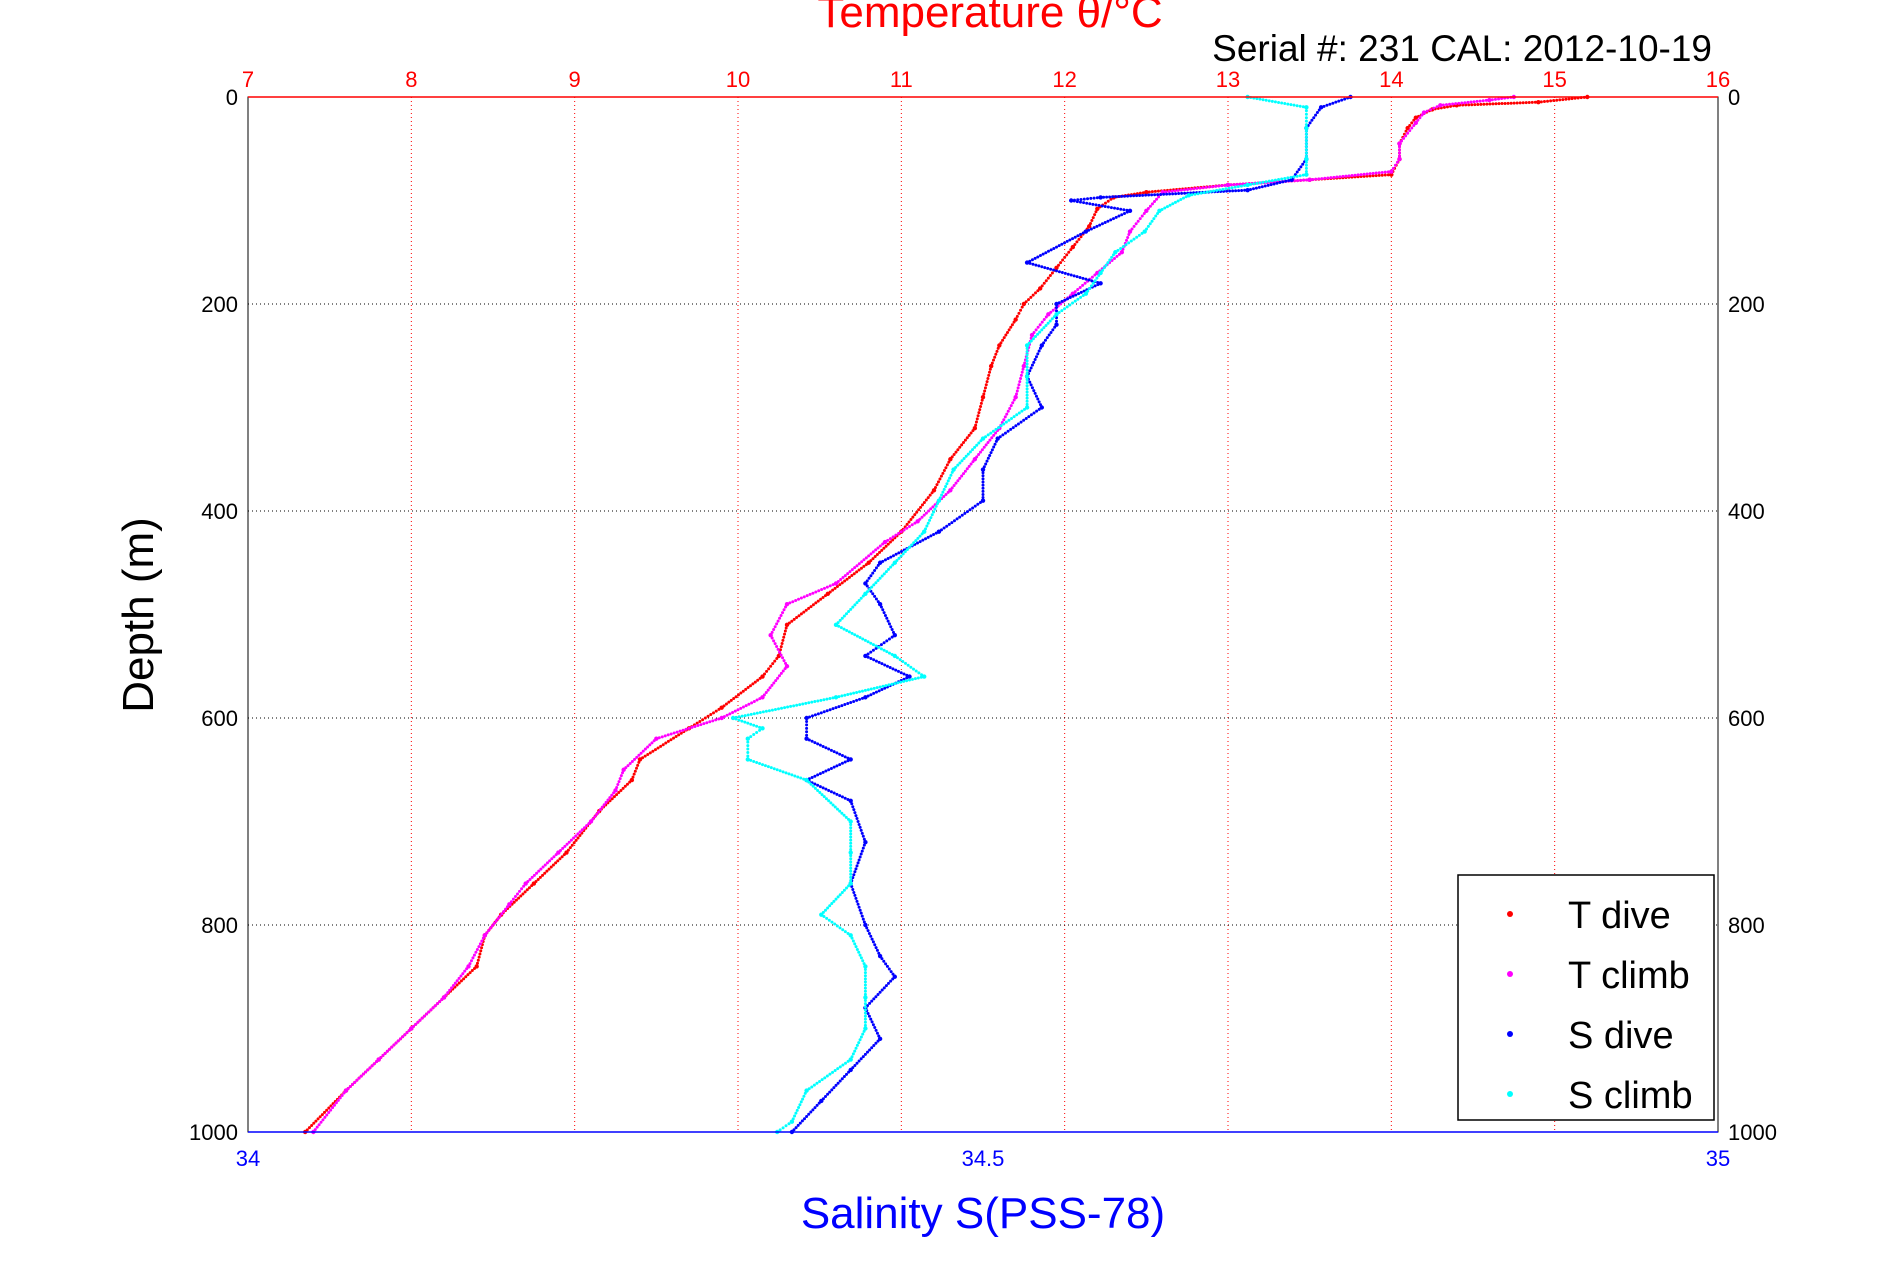 This screenshot has width=1891, height=1262. I want to click on depth-tick-label-left: 200, so click(219, 304).